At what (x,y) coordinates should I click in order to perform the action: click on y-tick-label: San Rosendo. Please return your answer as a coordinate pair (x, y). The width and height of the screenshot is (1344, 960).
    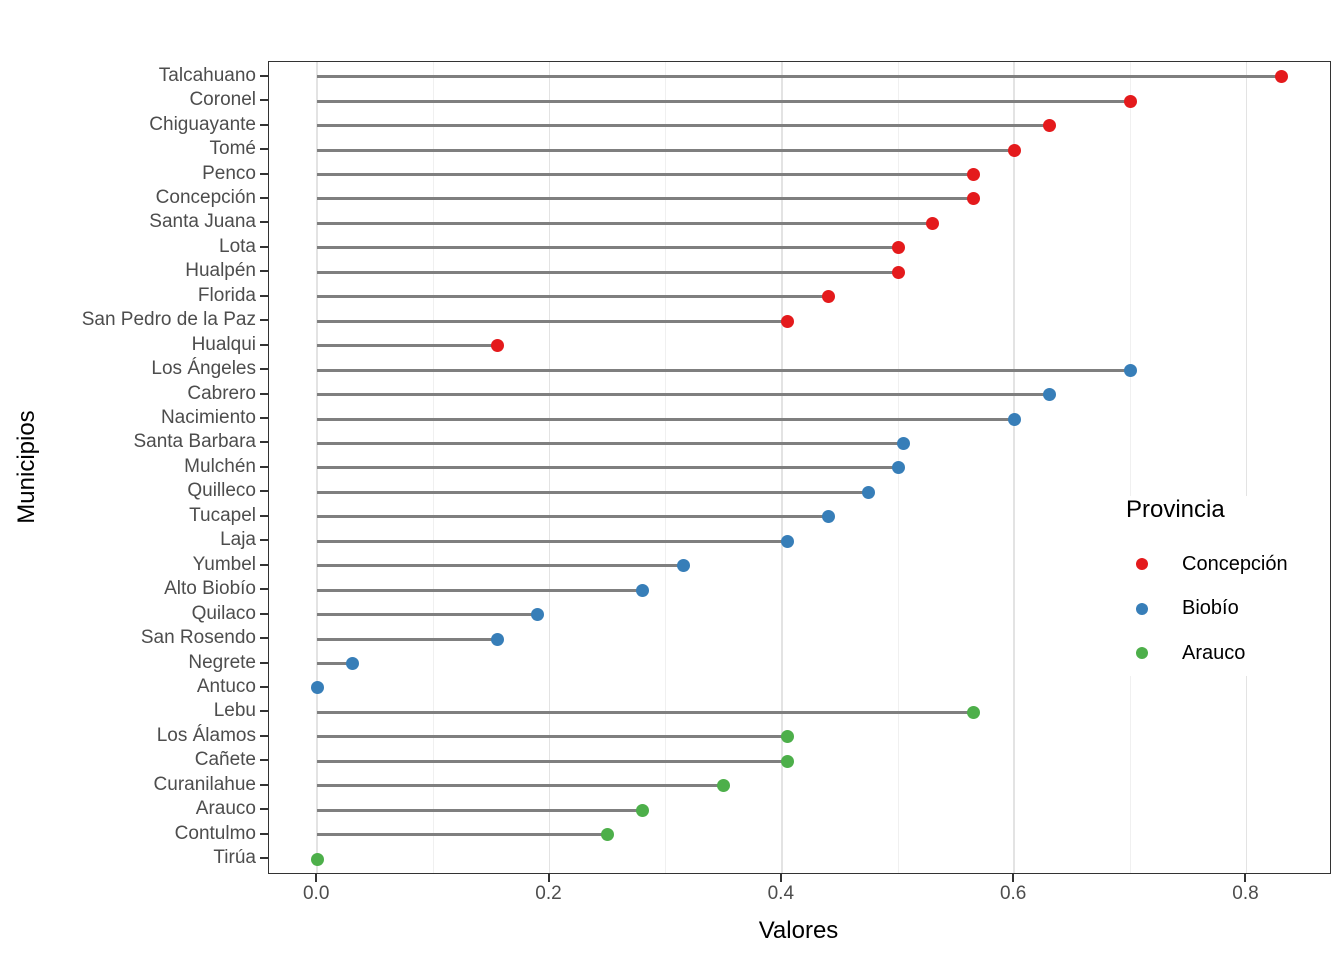
    Looking at the image, I should click on (198, 638).